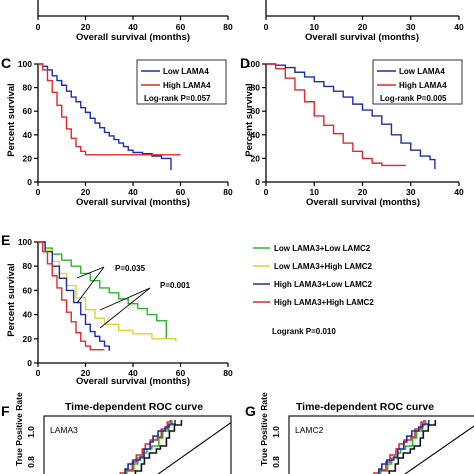 Image resolution: width=474 pixels, height=474 pixels. What do you see at coordinates (459, 192) in the screenshot?
I see `panel-d-xtick-label: 40` at bounding box center [459, 192].